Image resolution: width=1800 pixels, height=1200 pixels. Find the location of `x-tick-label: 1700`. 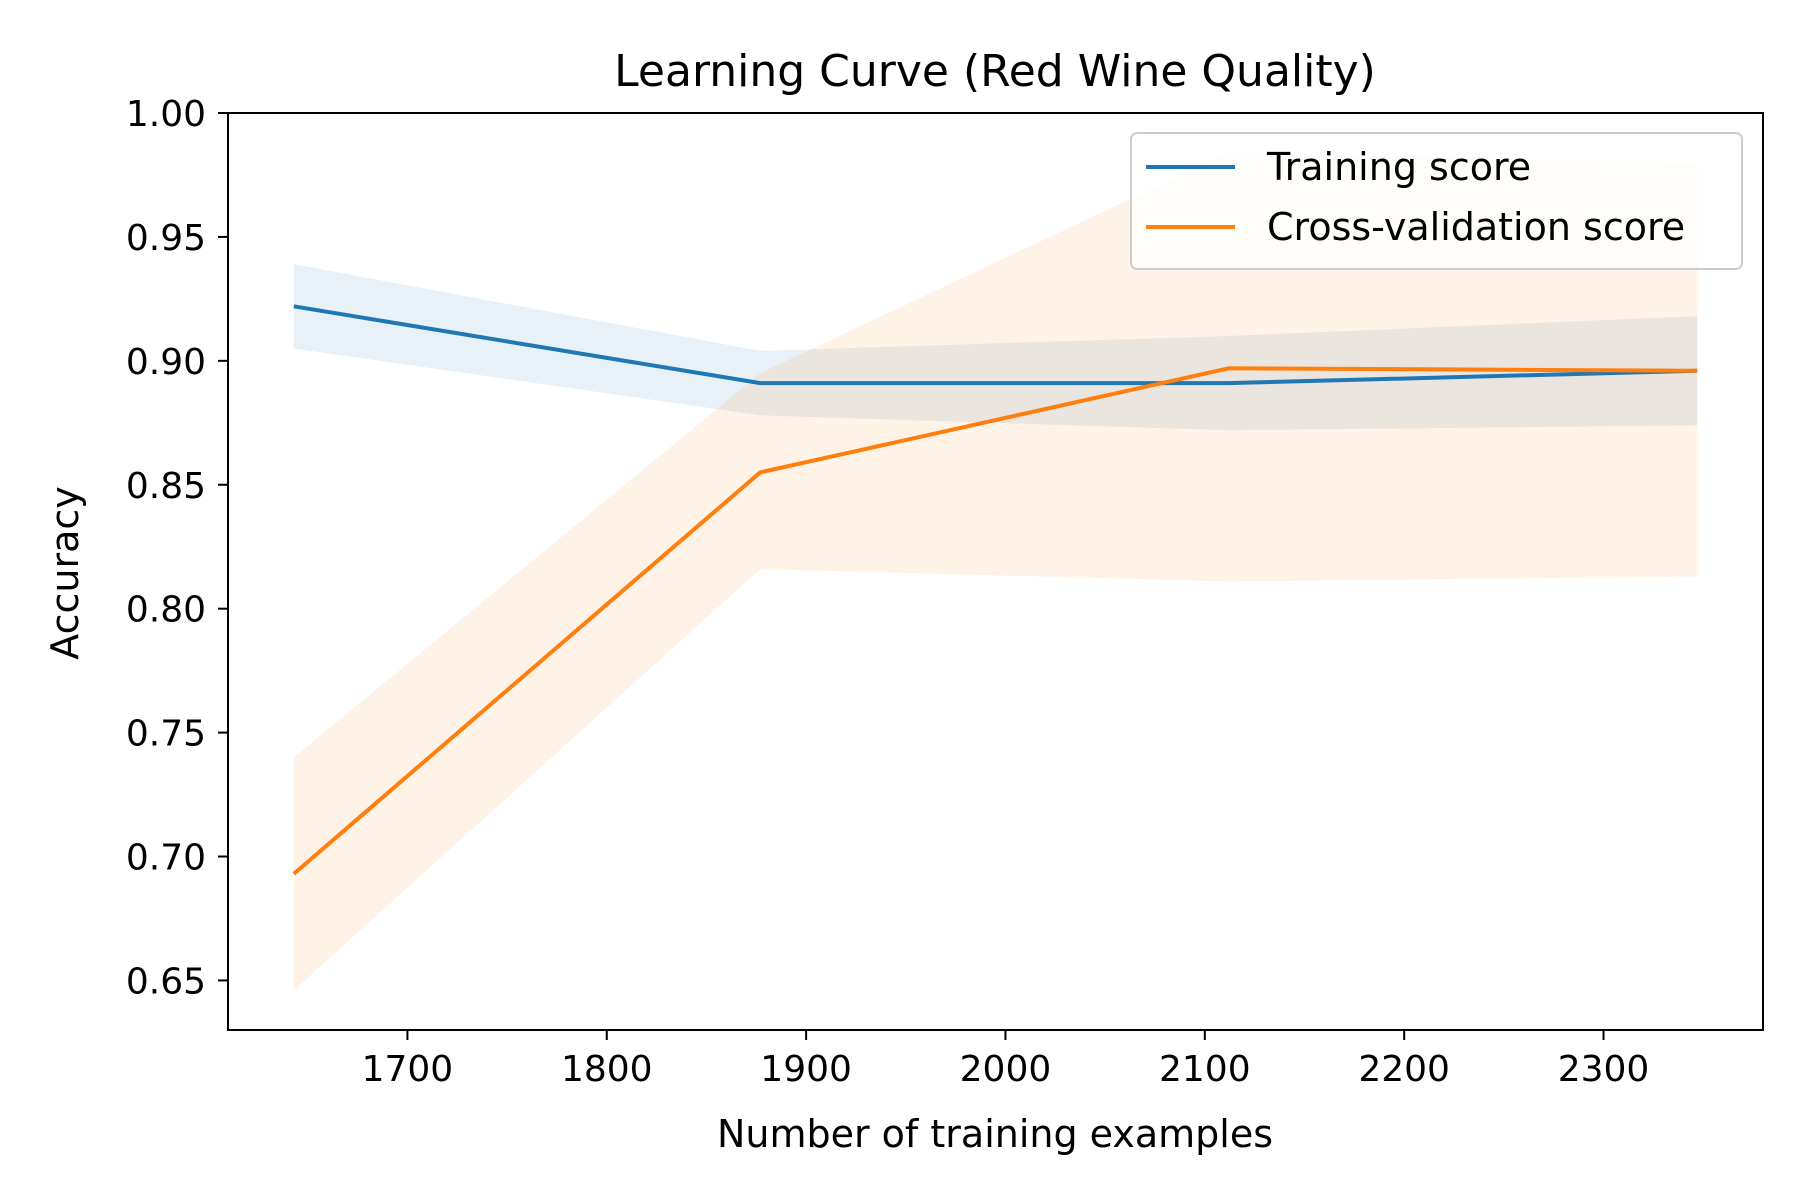

x-tick-label: 1700 is located at coordinates (408, 1069).